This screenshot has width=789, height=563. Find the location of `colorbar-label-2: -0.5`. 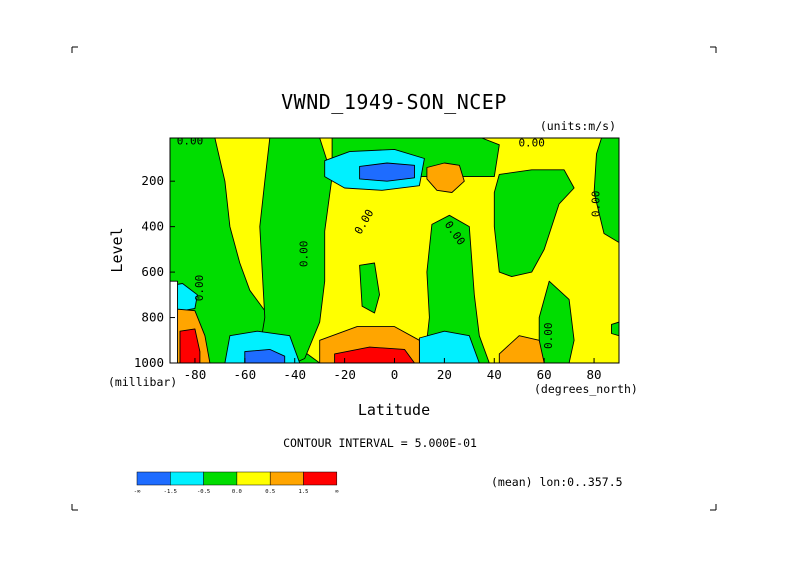

colorbar-label-2: -0.5 is located at coordinates (203, 492).